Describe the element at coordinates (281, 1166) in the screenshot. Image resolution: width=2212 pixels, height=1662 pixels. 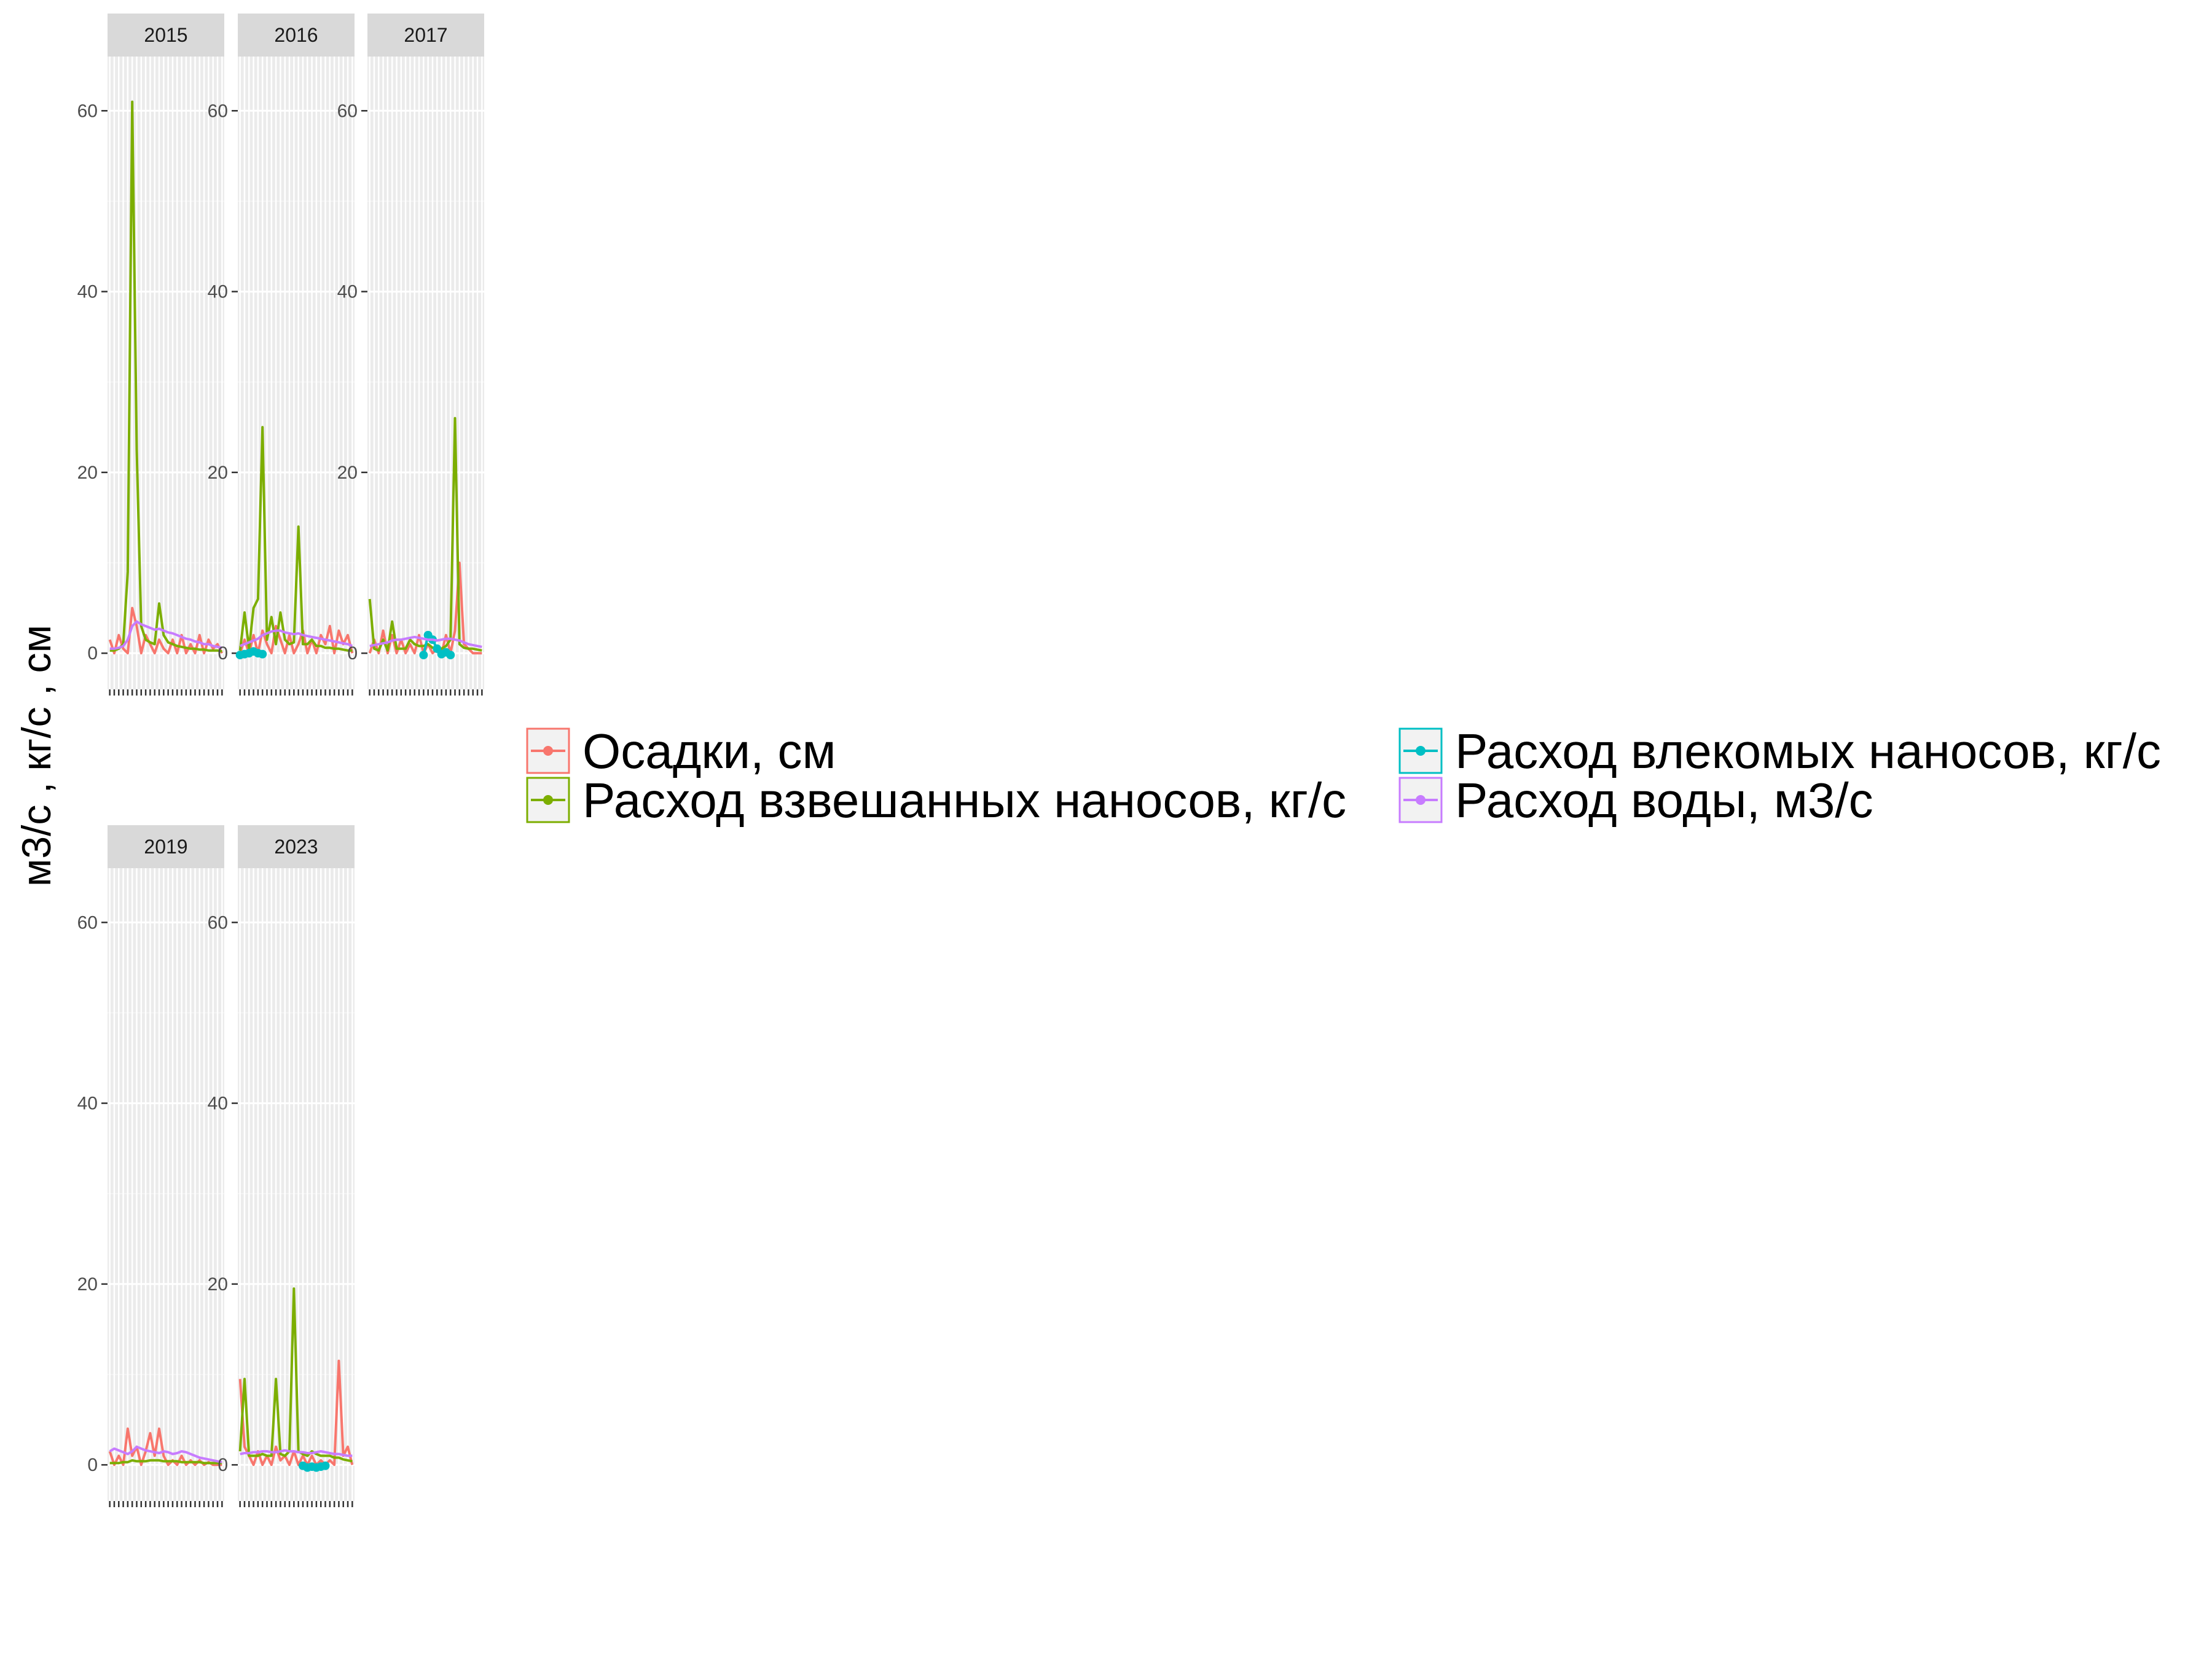
I see `facet-panel-2023: 2023 0 20 40 60` at that location.